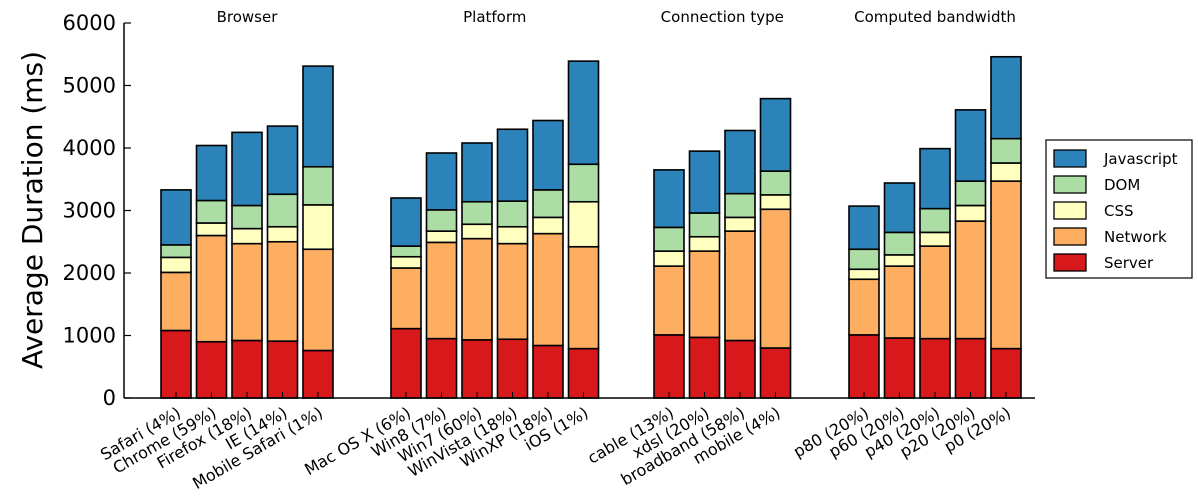 The height and width of the screenshot is (502, 1198). Describe the element at coordinates (89, 86) in the screenshot. I see `y-tick-label: 5000` at that location.